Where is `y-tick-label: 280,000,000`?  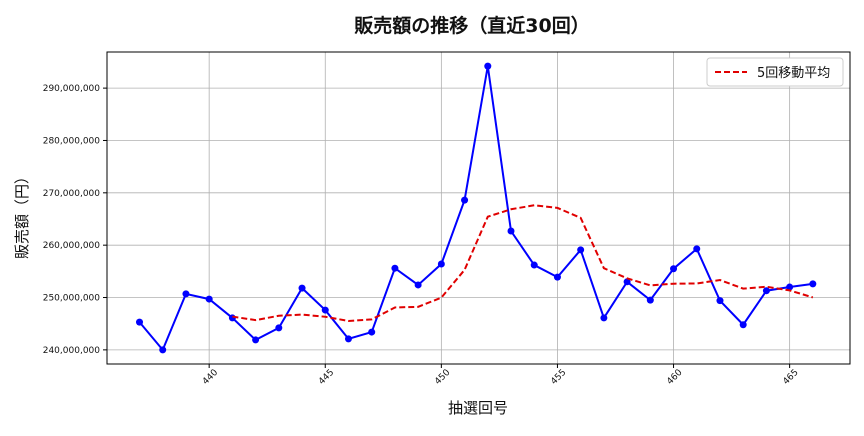
y-tick-label: 280,000,000 is located at coordinates (72, 141).